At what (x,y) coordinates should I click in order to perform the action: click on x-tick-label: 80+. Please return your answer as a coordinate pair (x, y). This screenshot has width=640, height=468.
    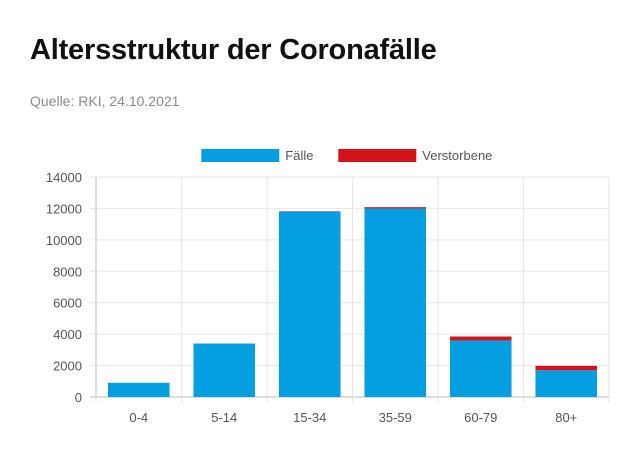
    Looking at the image, I should click on (566, 417).